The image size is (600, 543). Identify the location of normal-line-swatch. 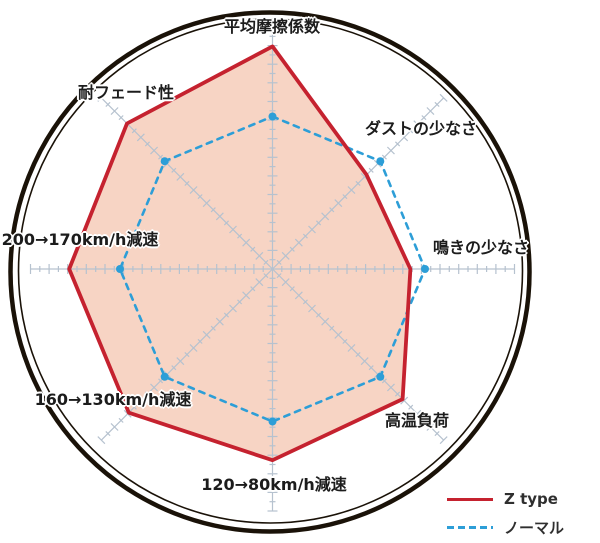
(470, 527).